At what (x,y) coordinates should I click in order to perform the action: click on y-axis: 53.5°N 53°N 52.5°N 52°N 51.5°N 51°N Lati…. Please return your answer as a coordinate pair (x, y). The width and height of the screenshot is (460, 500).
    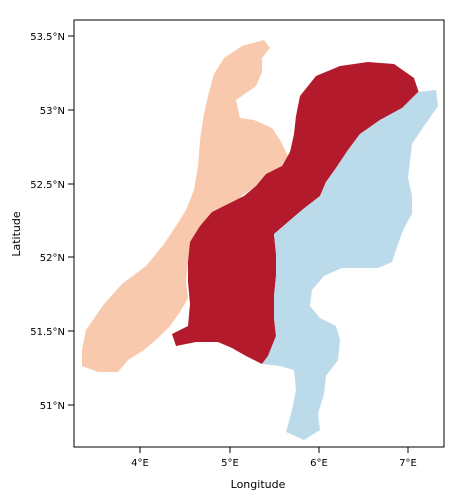
    Looking at the image, I should click on (42, 222).